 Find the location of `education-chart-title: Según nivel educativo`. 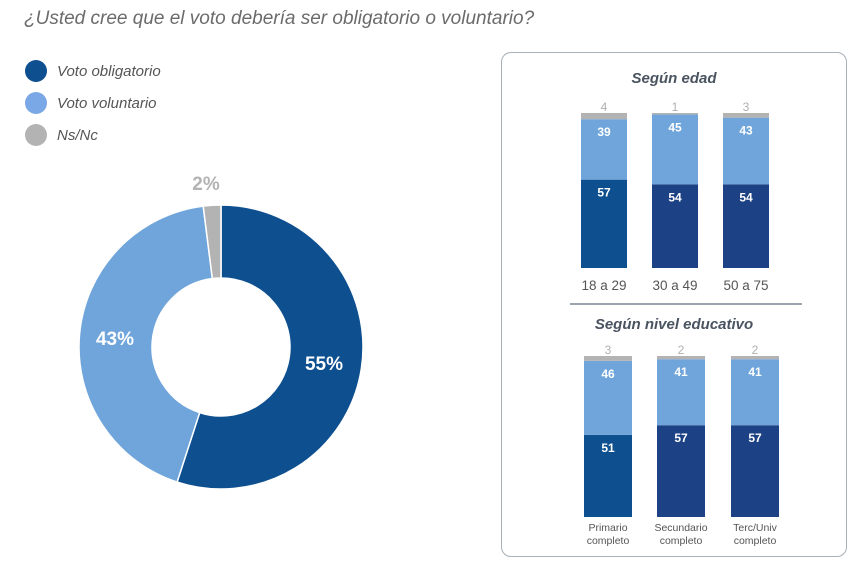

education-chart-title: Según nivel educativo is located at coordinates (674, 324).